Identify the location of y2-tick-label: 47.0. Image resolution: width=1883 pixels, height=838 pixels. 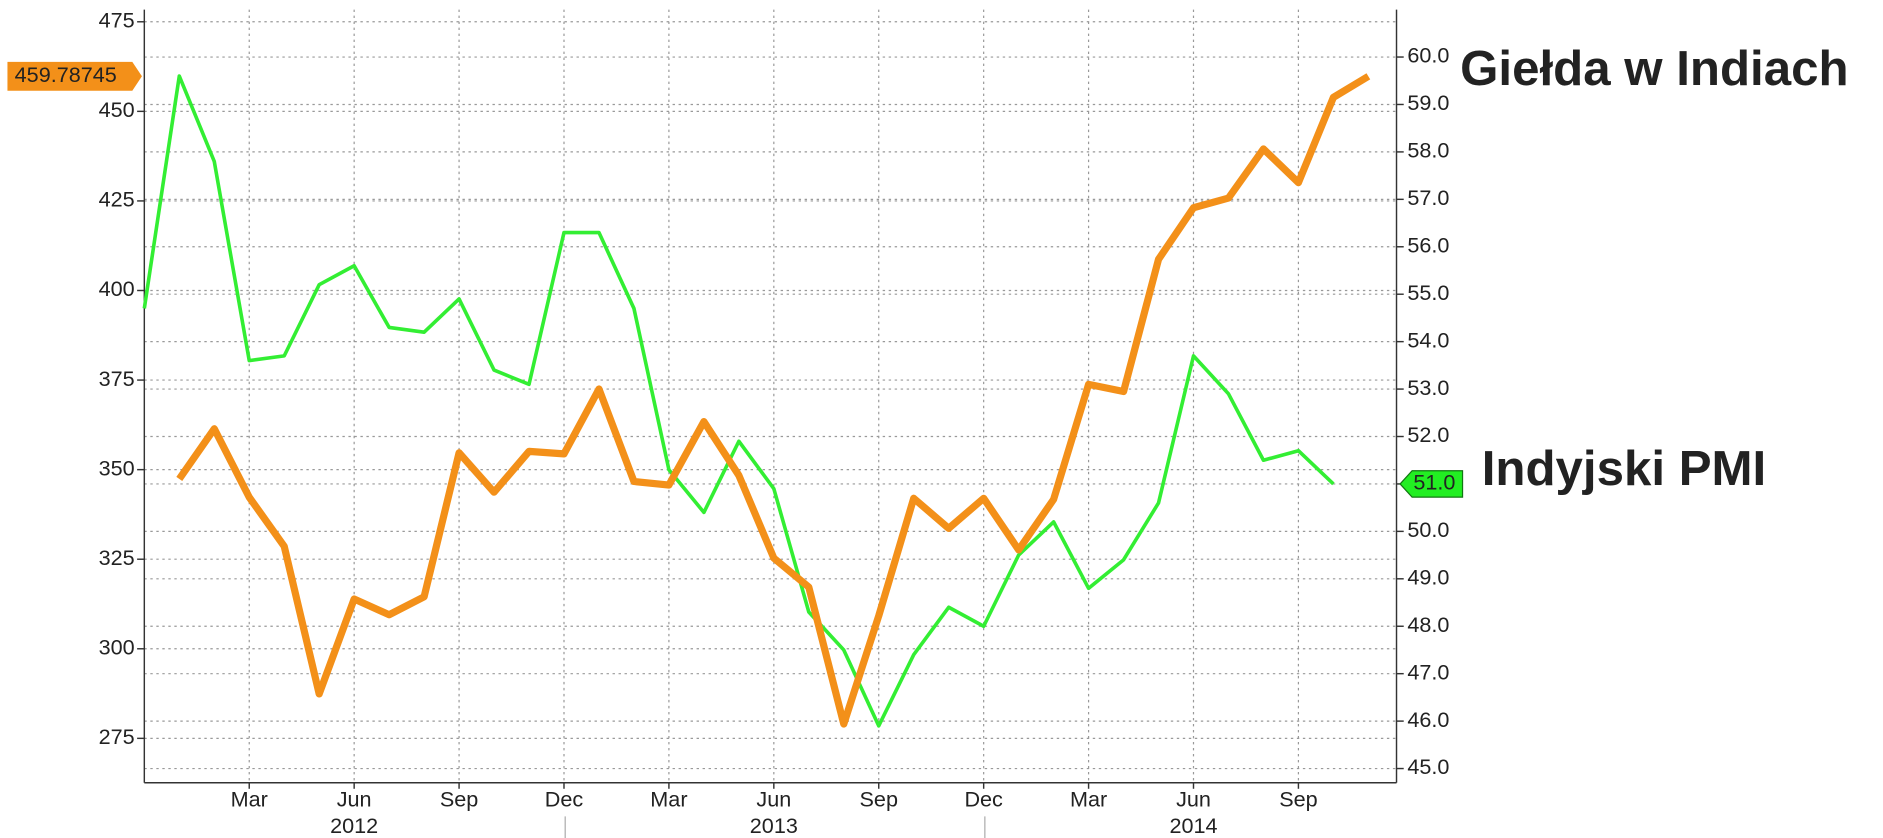
(1428, 671).